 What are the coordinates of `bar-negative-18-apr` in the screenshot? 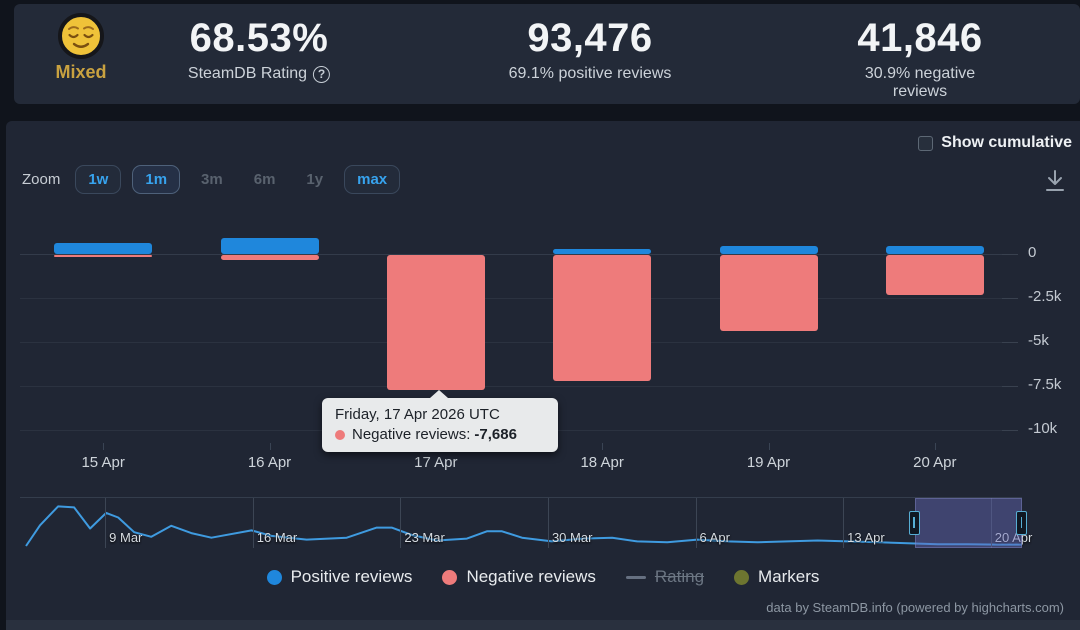 It's located at (602, 318).